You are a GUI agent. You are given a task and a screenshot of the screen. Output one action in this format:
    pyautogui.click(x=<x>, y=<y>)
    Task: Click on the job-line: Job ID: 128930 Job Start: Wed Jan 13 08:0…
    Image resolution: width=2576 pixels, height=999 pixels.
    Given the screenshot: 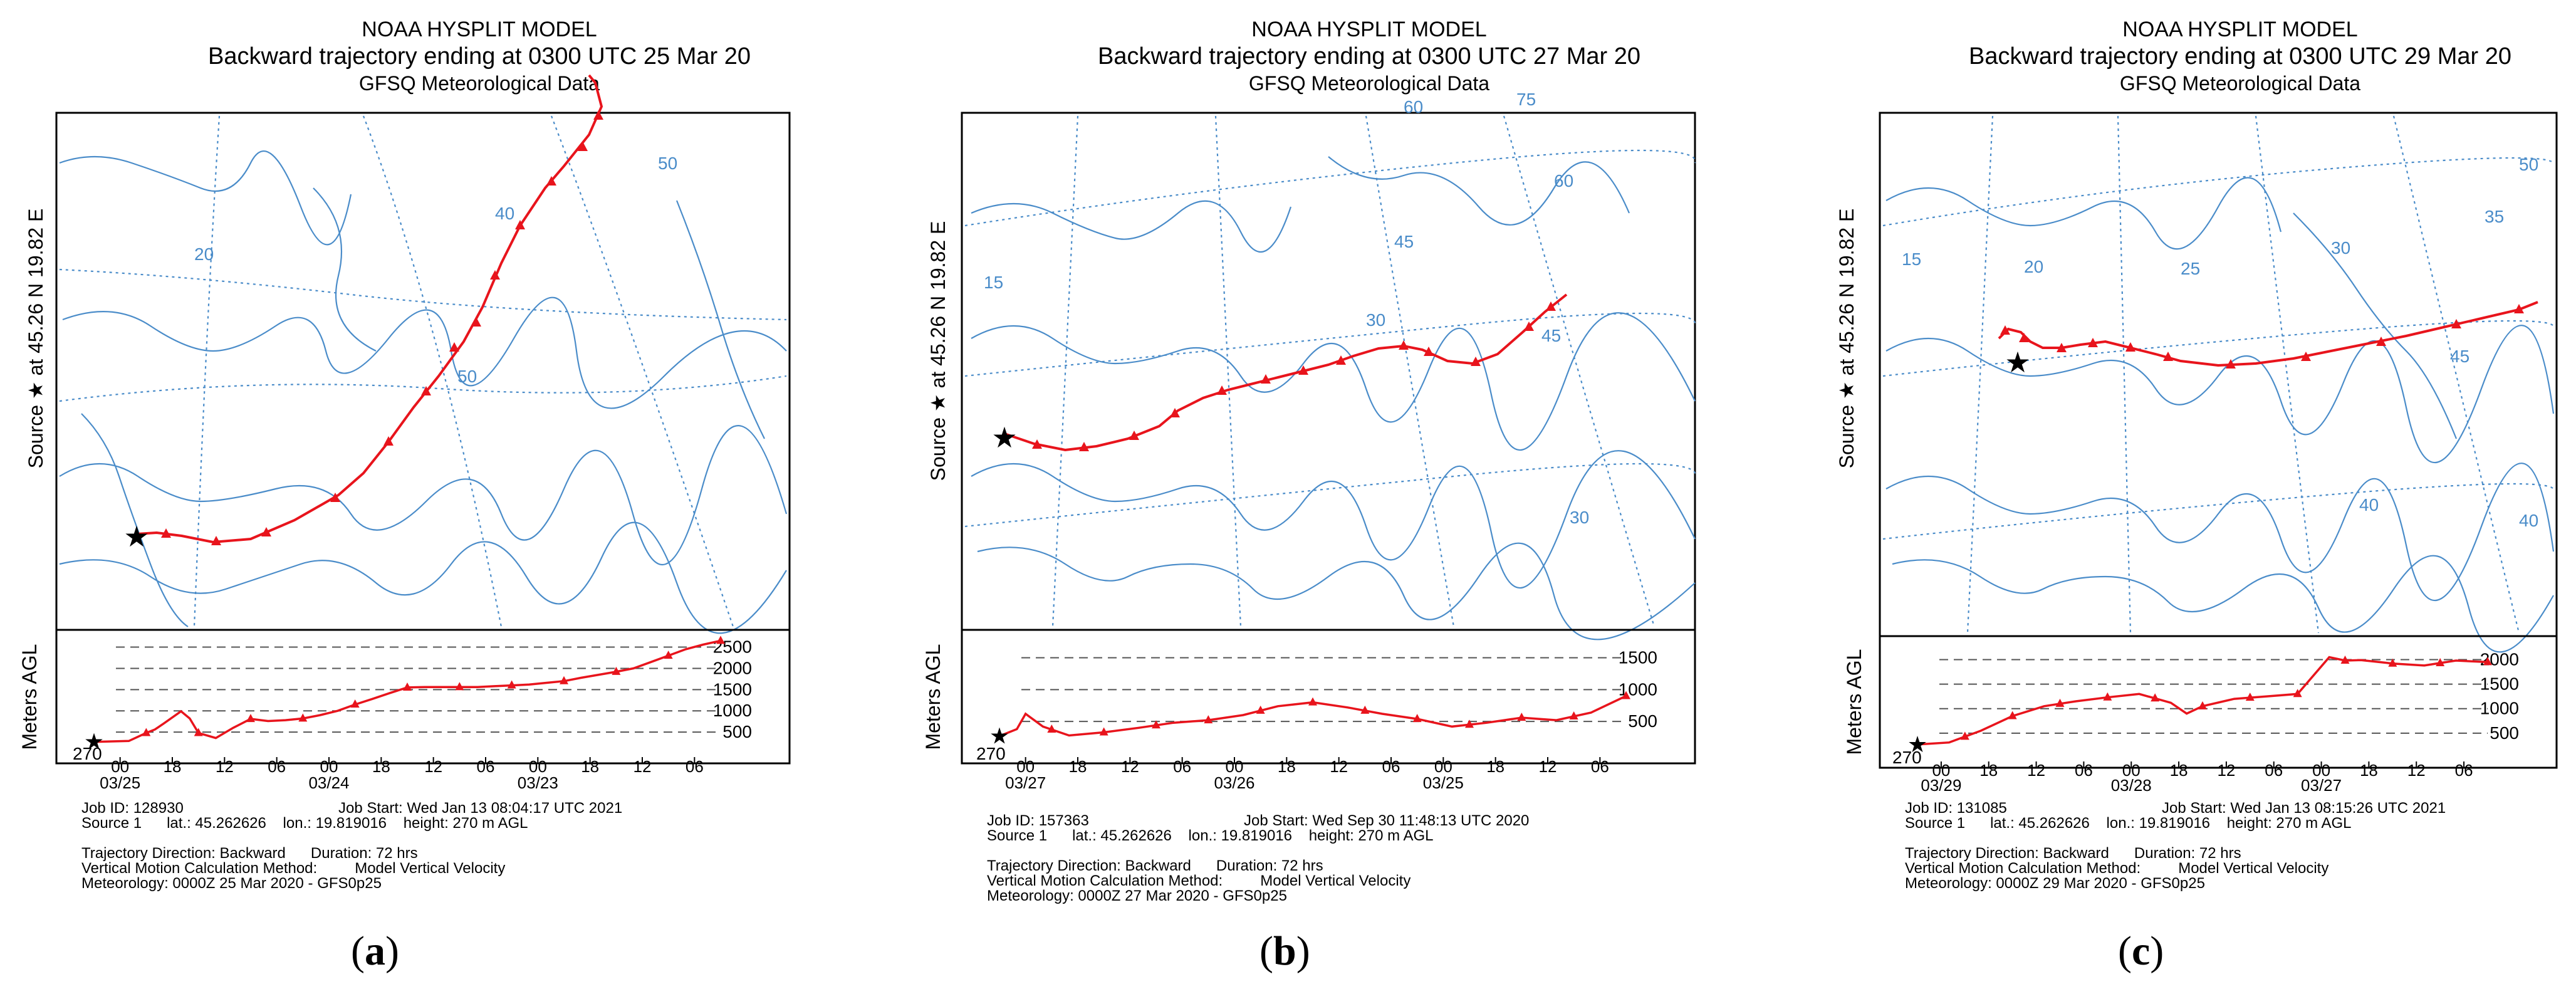 What is the action you would take?
    pyautogui.click(x=435, y=808)
    